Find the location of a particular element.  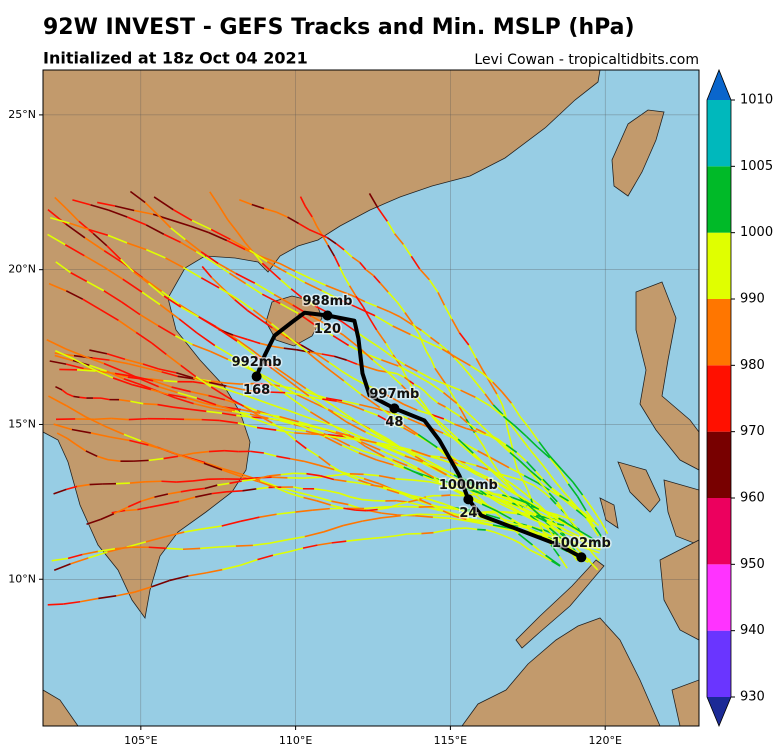

hour-label: 120 is located at coordinates (327, 329).